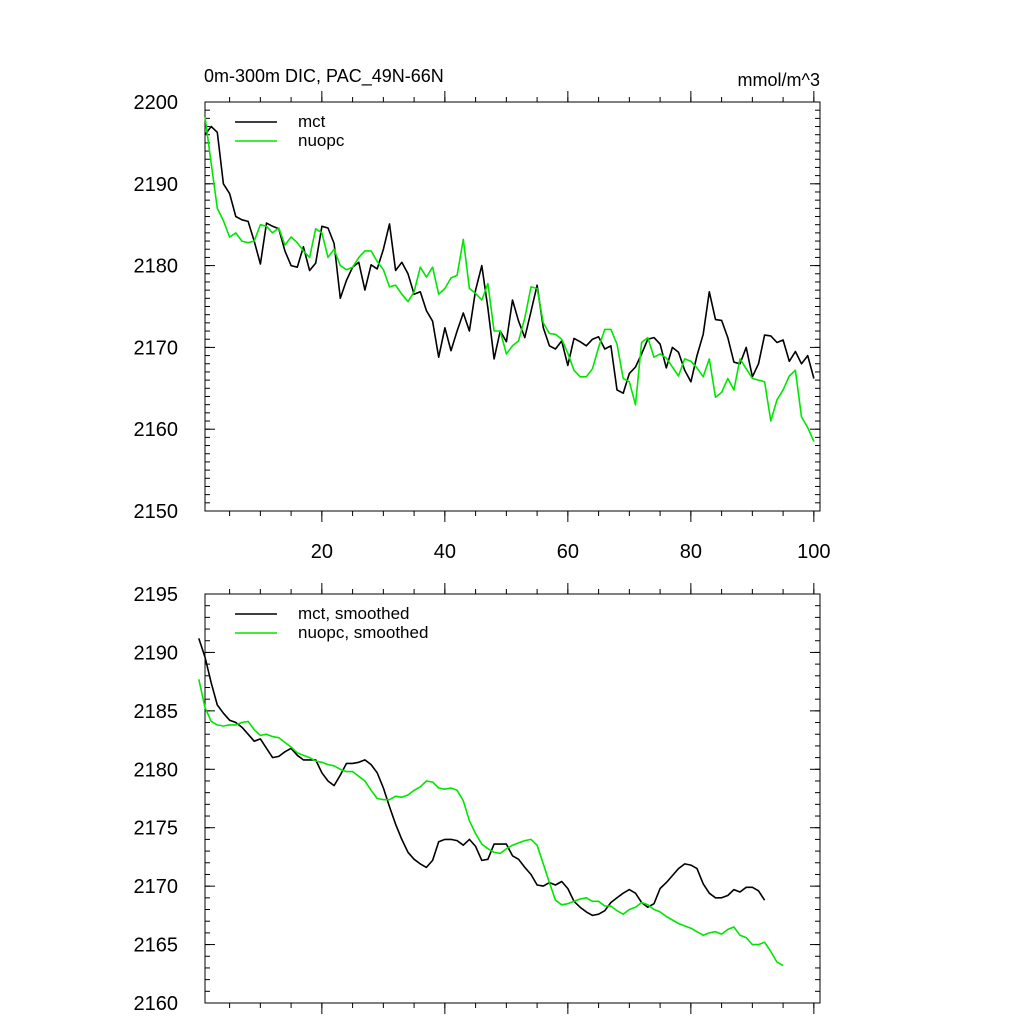  Describe the element at coordinates (363, 632) in the screenshot. I see `legend-label: nuopc, smoothed` at that location.